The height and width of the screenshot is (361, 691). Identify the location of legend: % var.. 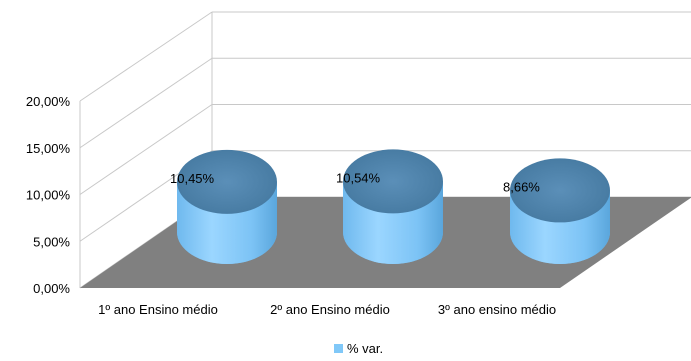
(358, 348).